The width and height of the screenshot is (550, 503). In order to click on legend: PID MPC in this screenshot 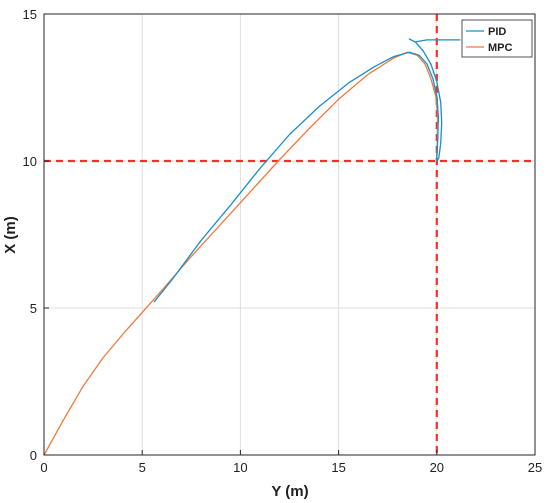, I will do `click(497, 38)`.